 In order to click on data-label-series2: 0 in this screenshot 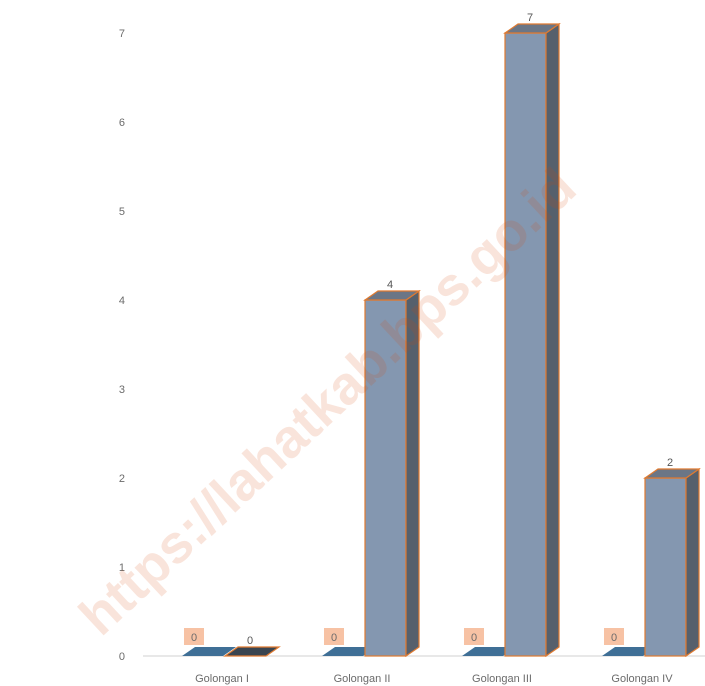, I will do `click(250, 641)`.